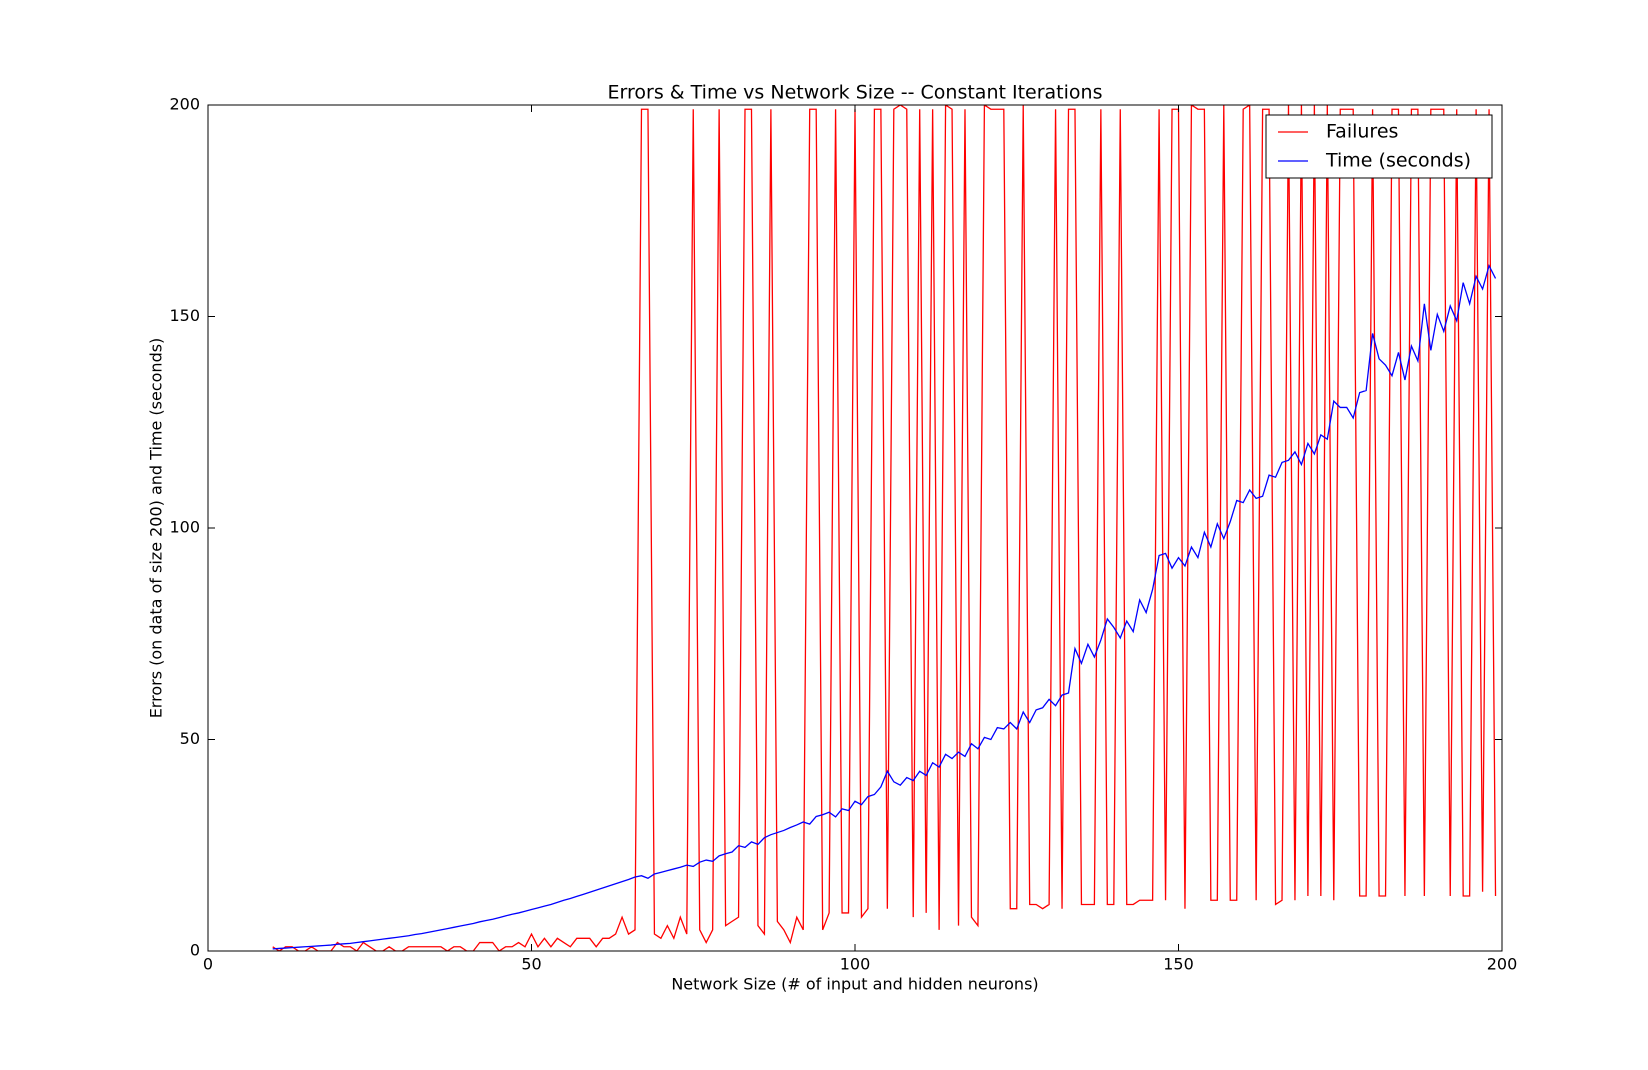  What do you see at coordinates (190, 738) in the screenshot?
I see `y-tick-label: 50` at bounding box center [190, 738].